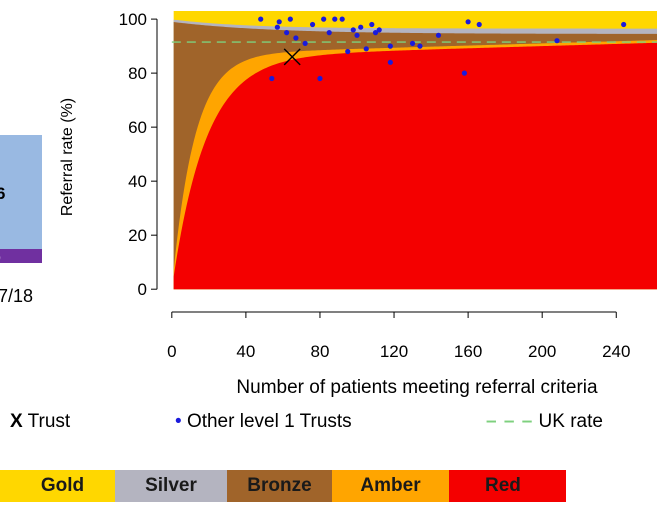 This screenshot has width=668, height=524. I want to click on x-tick-label: 80, so click(320, 351).